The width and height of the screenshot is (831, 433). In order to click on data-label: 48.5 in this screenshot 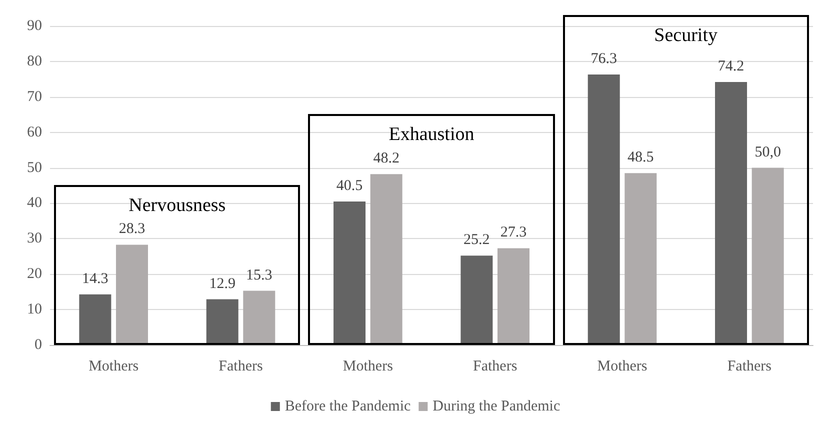, I will do `click(641, 158)`.